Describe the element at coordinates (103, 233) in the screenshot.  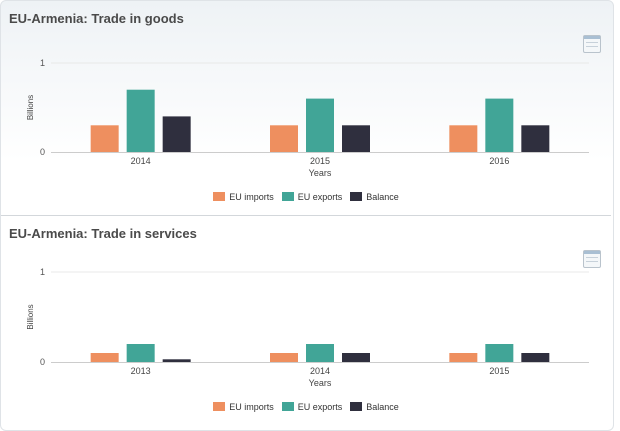
I see `chart-title: EU-Armenia: Trade in services` at that location.